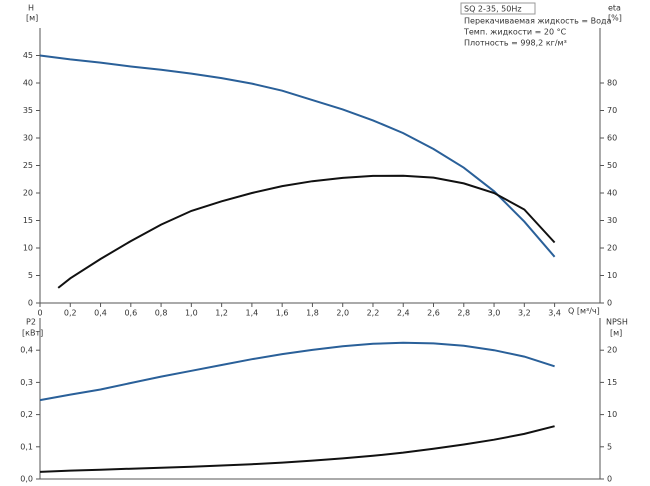 The height and width of the screenshot is (486, 650). Describe the element at coordinates (39, 313) in the screenshot. I see `x-tick-label: 0` at that location.